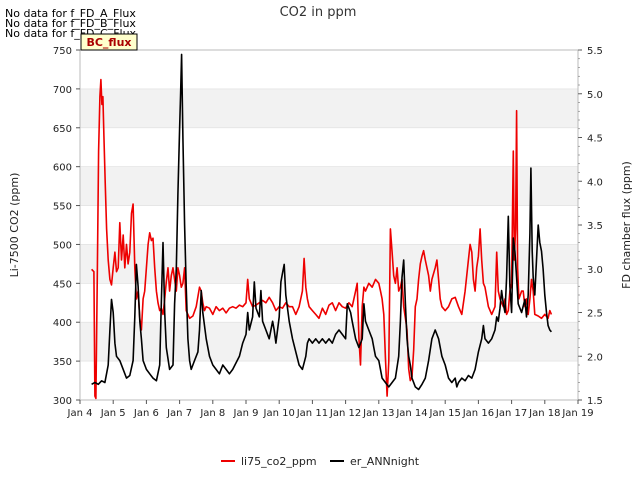  I want to click on y-axis-left: 300 350 400 450 500 550 600 650 700 750, so click(66, 226).